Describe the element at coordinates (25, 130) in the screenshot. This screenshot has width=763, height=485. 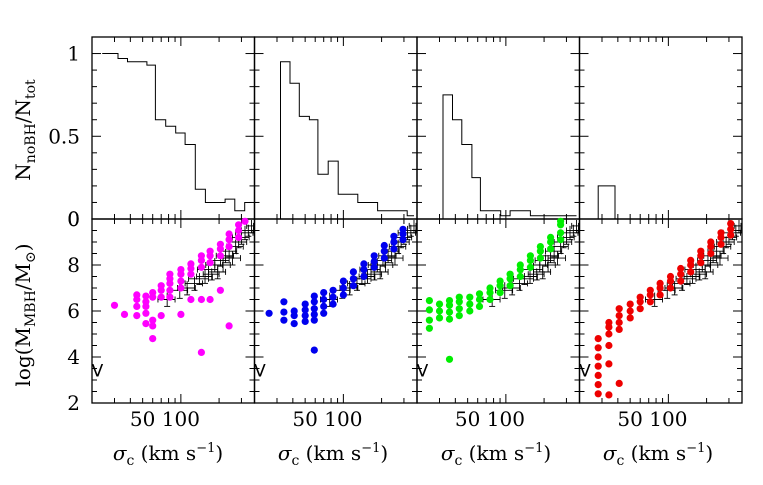
I see `top-y-axis-label: NnoBH/Ntot` at that location.